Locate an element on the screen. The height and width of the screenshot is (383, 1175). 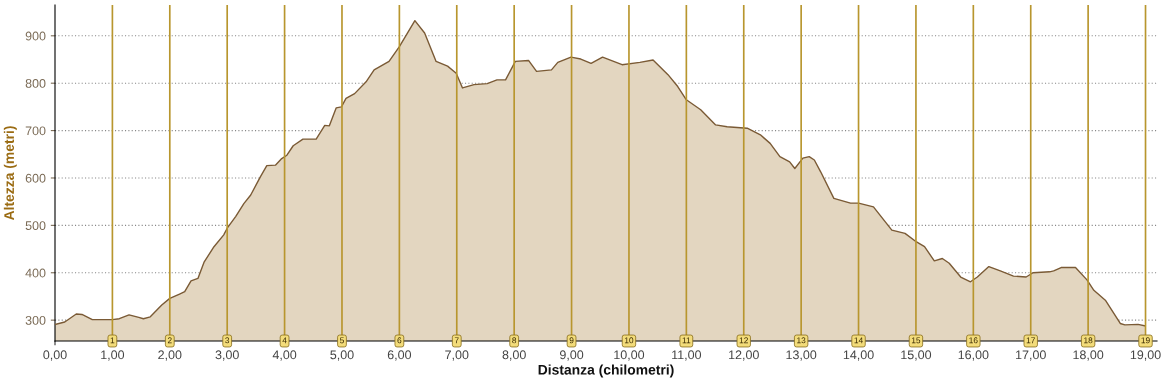
ref-line-label: 7 is located at coordinates (456, 340).